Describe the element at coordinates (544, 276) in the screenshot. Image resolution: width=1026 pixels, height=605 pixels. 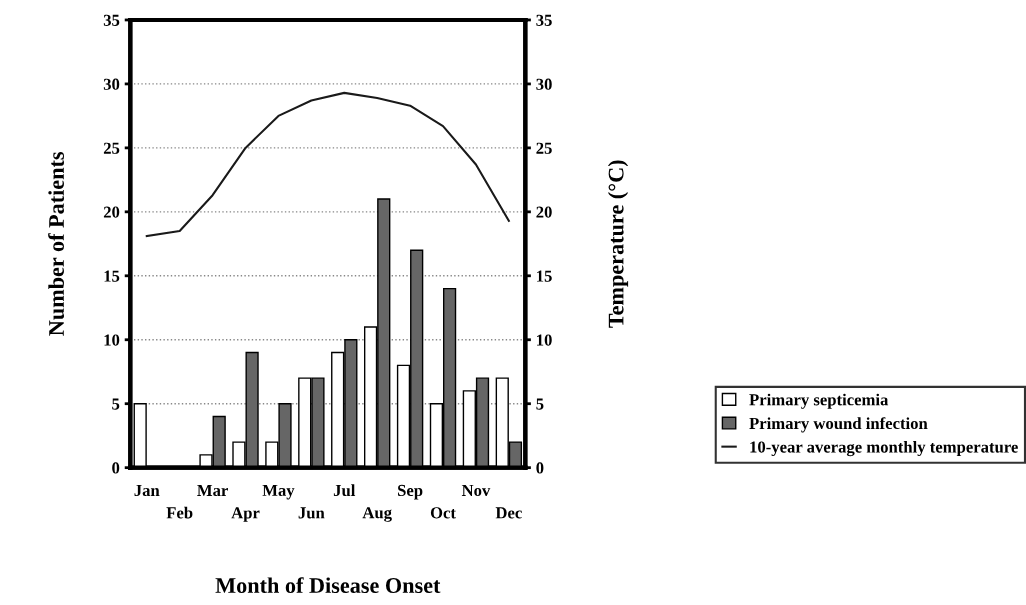
I see `y2-tick-label: 15` at that location.